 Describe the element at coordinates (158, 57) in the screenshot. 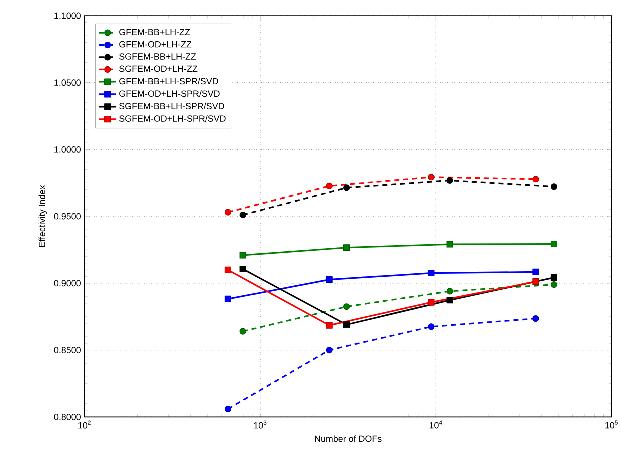

I see `legend-label: SGFEM-BB+LH-ZZ` at that location.